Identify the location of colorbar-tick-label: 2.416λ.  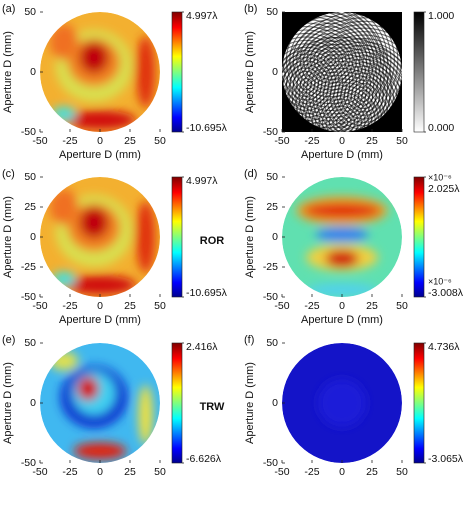
(202, 347).